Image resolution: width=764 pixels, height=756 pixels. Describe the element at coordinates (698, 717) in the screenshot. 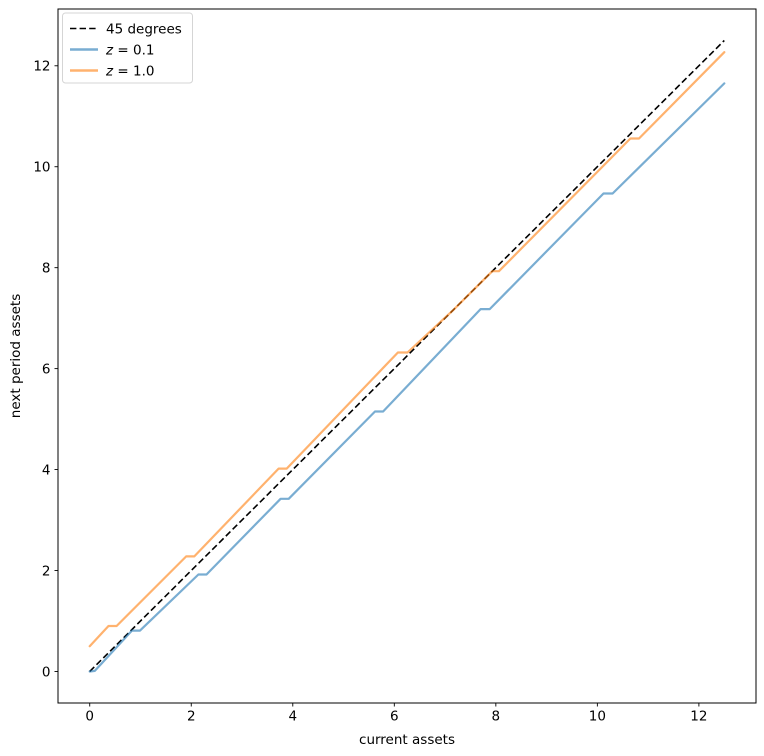

I see `x-tick-label: 12` at that location.